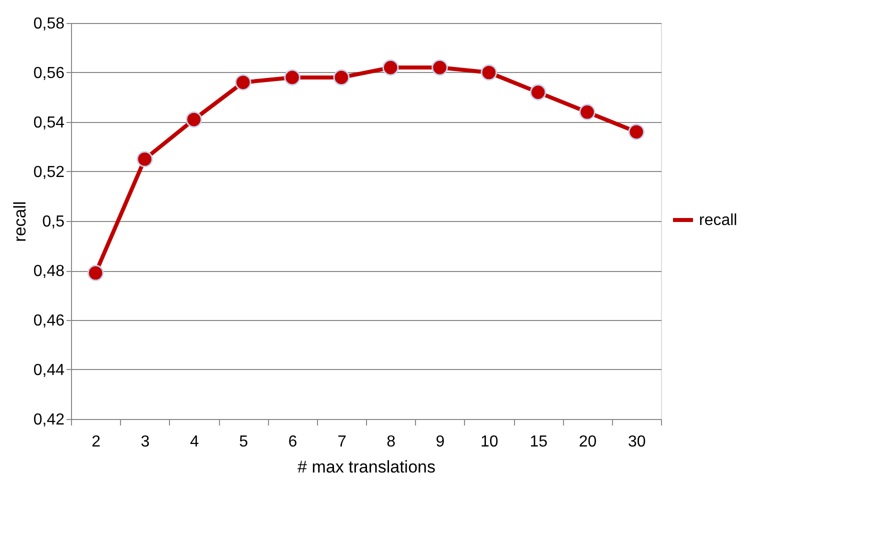 The image size is (893, 541). I want to click on y-tick-label: 0,52, so click(49, 172).